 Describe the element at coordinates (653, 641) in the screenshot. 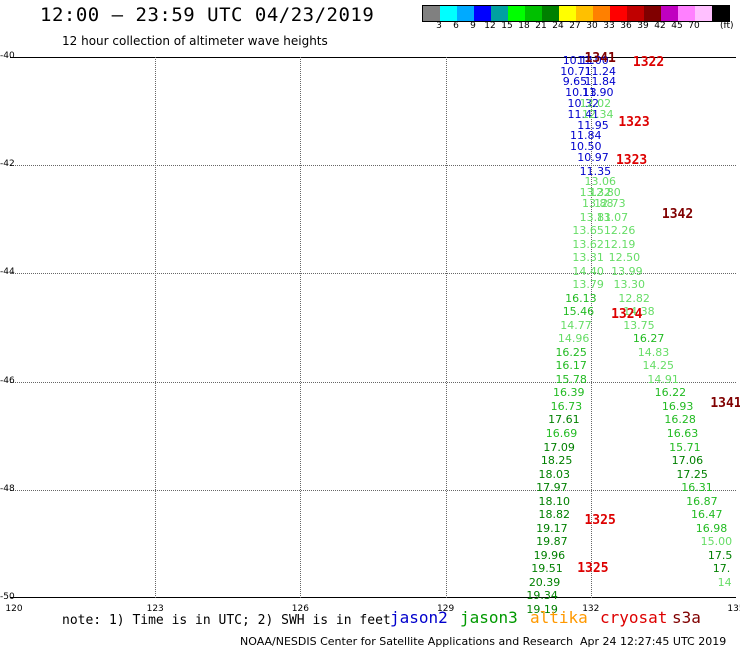

I see `timestamp-text: Apr 24 12:27:45 UTC 2019` at that location.